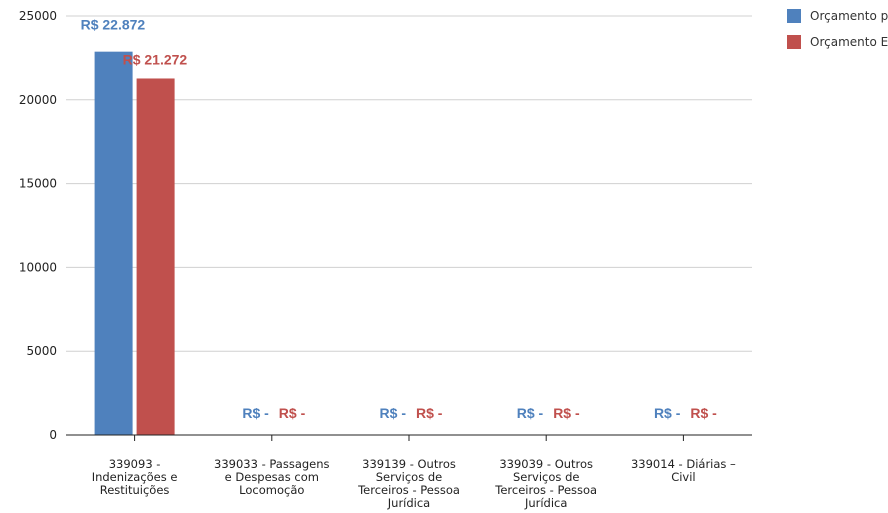 The image size is (888, 513). What do you see at coordinates (409, 464) in the screenshot?
I see `x-category-label-line: 339139 - Outros` at bounding box center [409, 464].